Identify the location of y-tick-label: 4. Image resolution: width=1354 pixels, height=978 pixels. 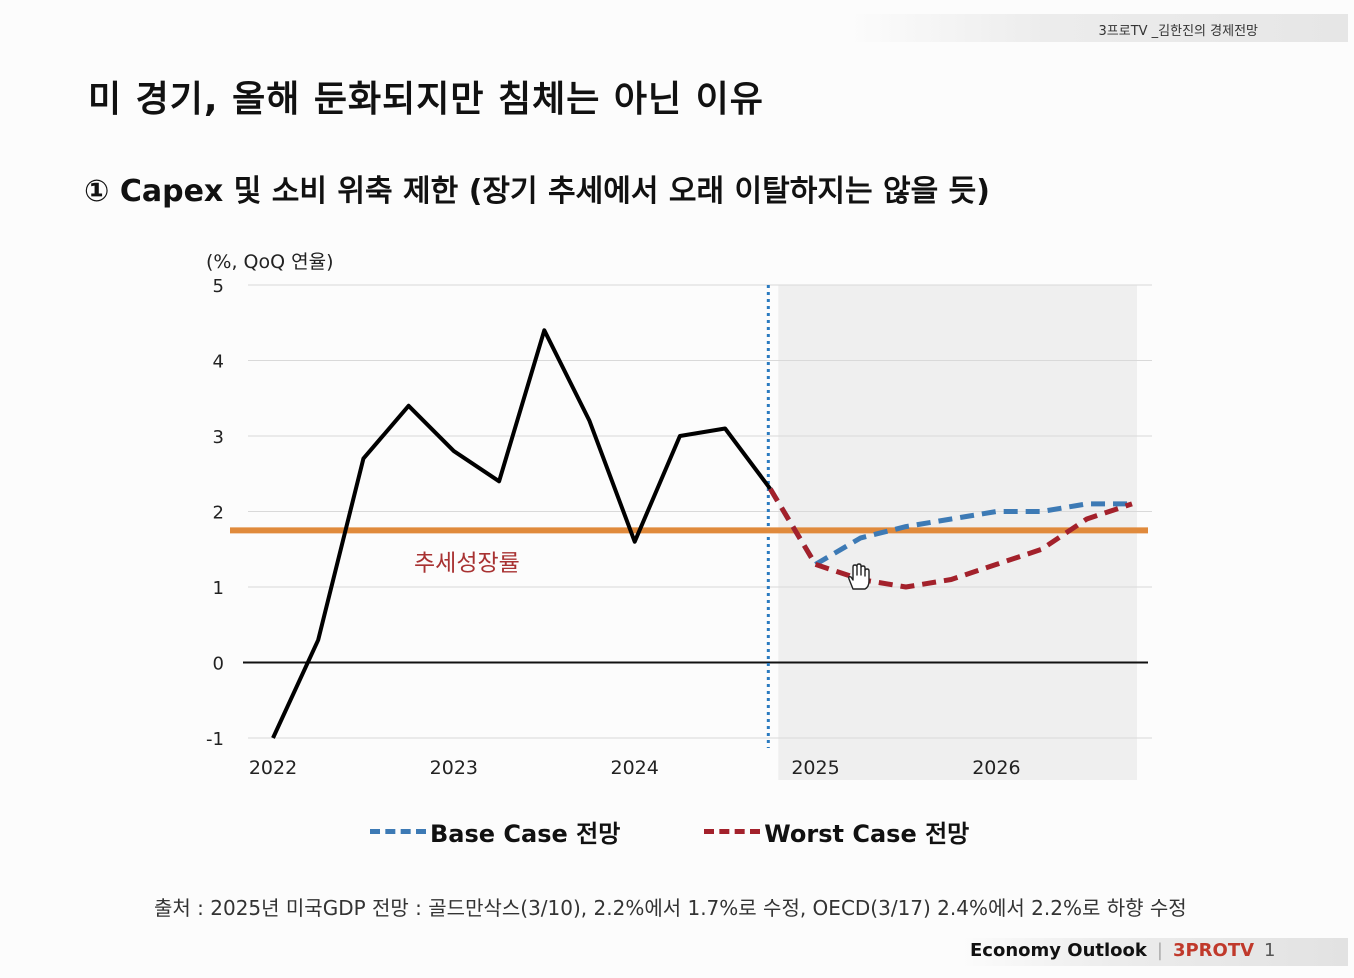
(218, 362).